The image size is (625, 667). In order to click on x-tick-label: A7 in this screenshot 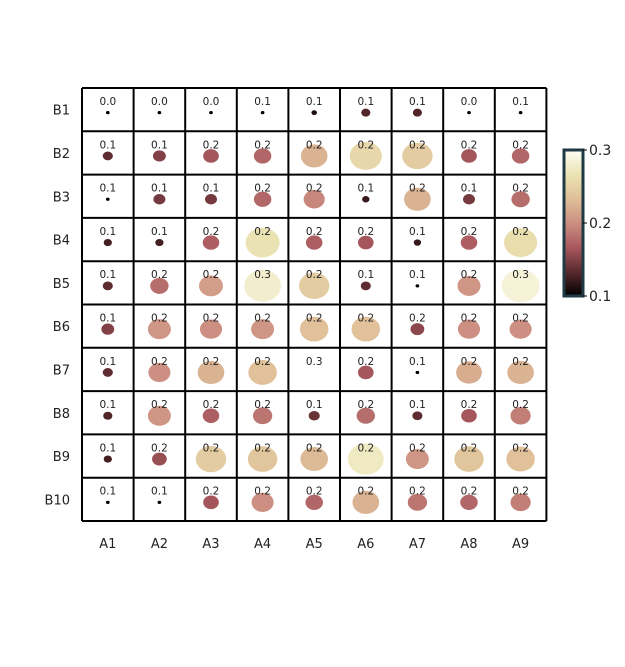, I will do `click(417, 544)`.